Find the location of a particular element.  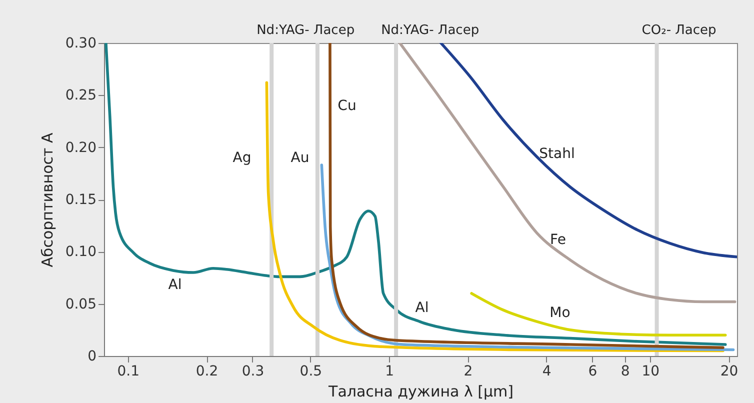

series-label: Mo is located at coordinates (560, 313).